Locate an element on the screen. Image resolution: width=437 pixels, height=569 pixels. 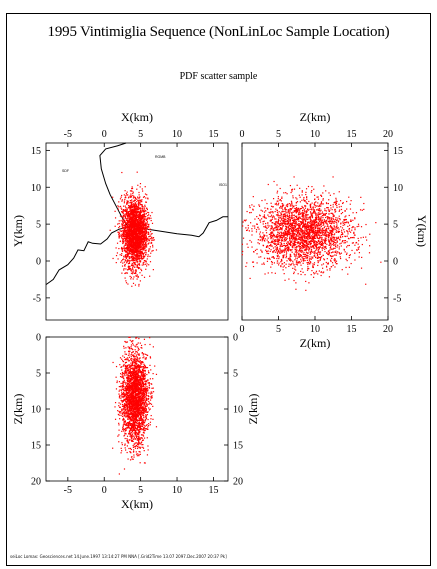
y-tick-label: -5 is located at coordinates (397, 298).